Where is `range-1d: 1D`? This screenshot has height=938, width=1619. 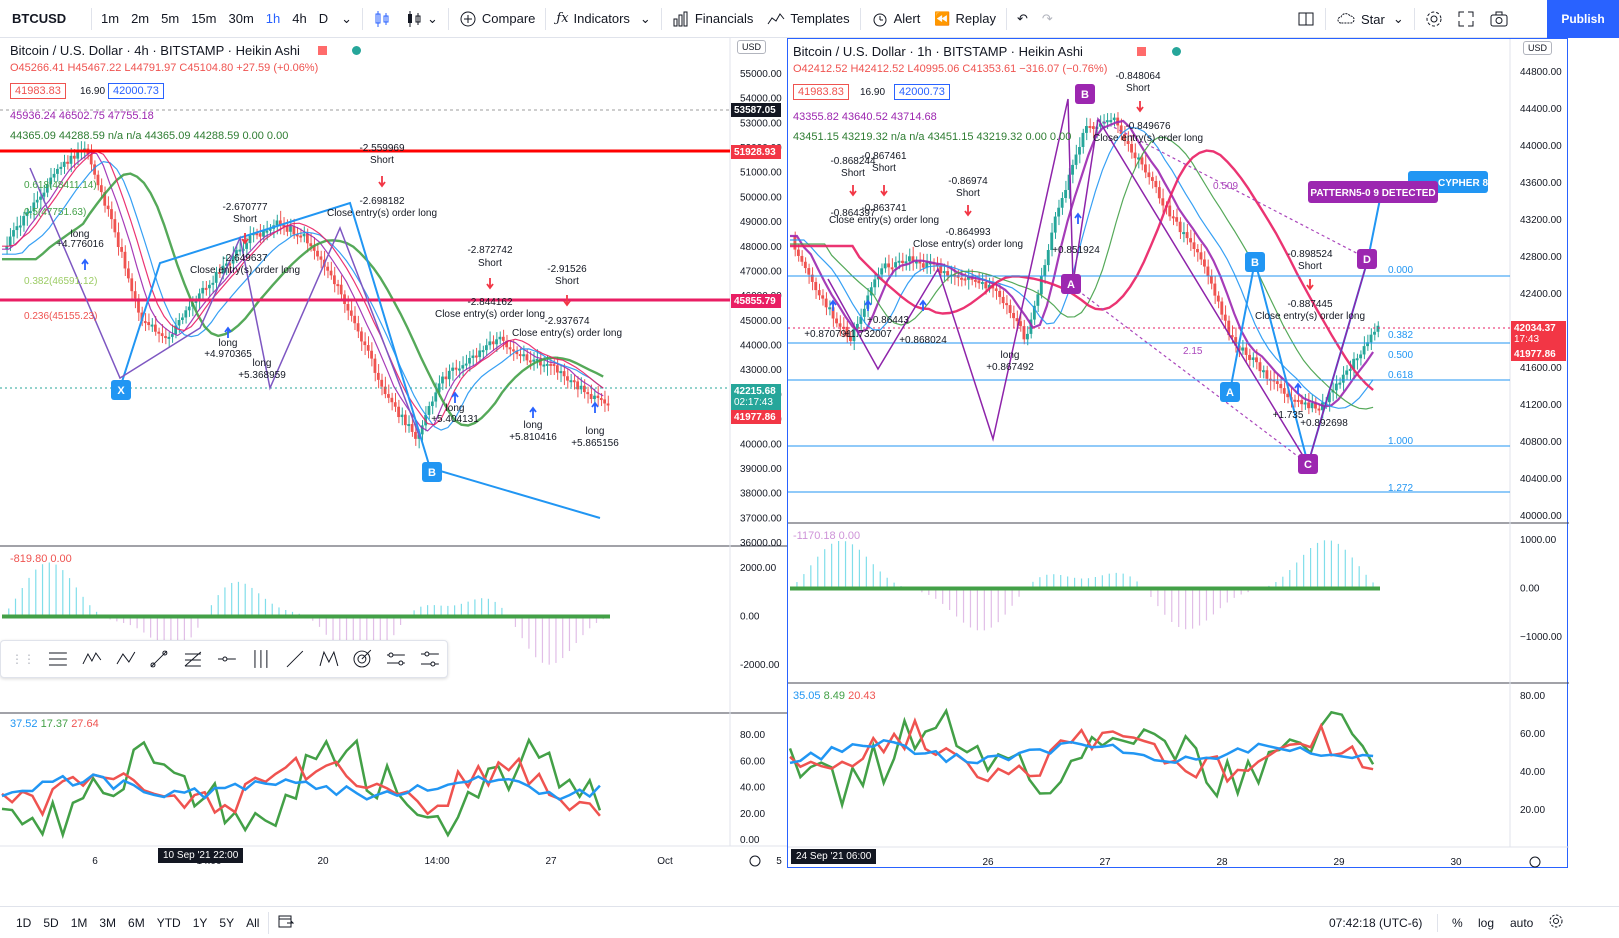 range-1d: 1D is located at coordinates (24, 922).